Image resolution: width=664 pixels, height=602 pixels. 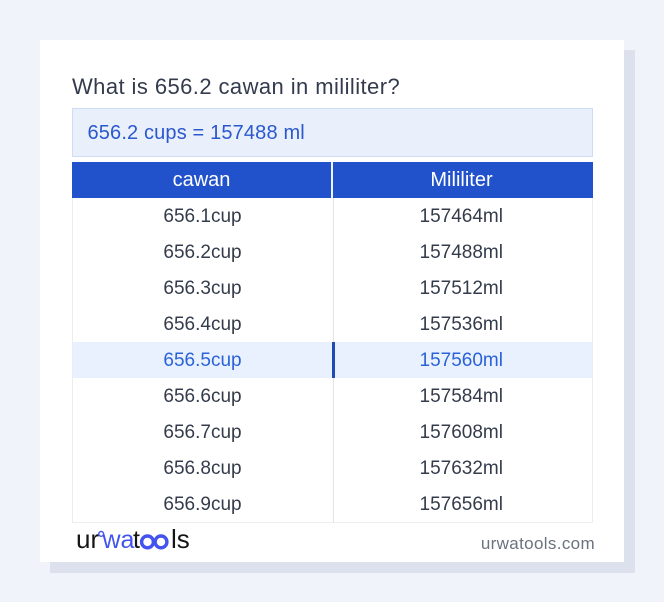 What do you see at coordinates (87, 539) in the screenshot?
I see `svg-text: ur` at bounding box center [87, 539].